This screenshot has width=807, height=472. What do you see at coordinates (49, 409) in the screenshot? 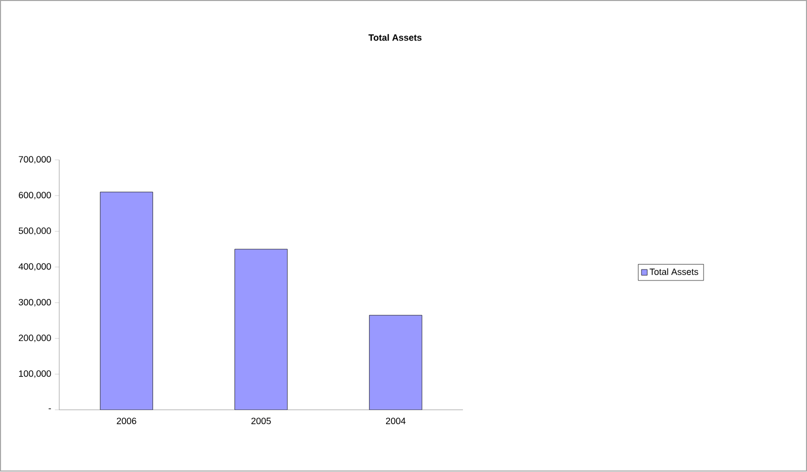
I see `y-tick-label: -` at bounding box center [49, 409].